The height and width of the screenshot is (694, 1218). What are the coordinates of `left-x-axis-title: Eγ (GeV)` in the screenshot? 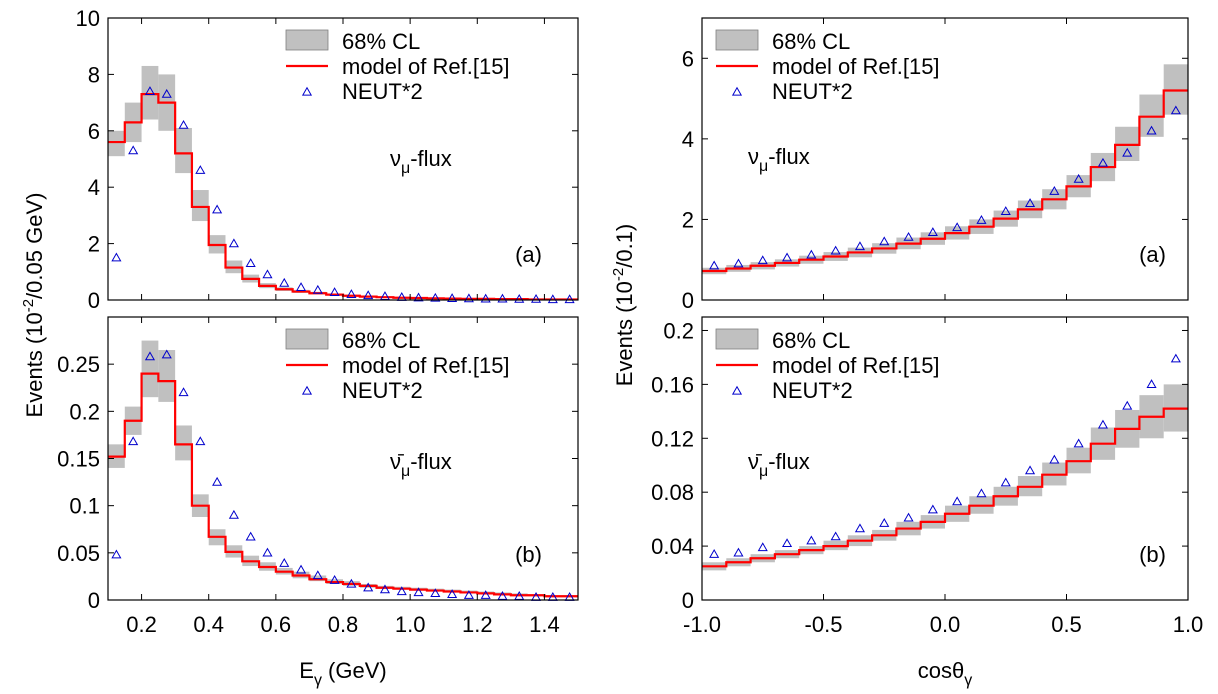 It's located at (342, 673).